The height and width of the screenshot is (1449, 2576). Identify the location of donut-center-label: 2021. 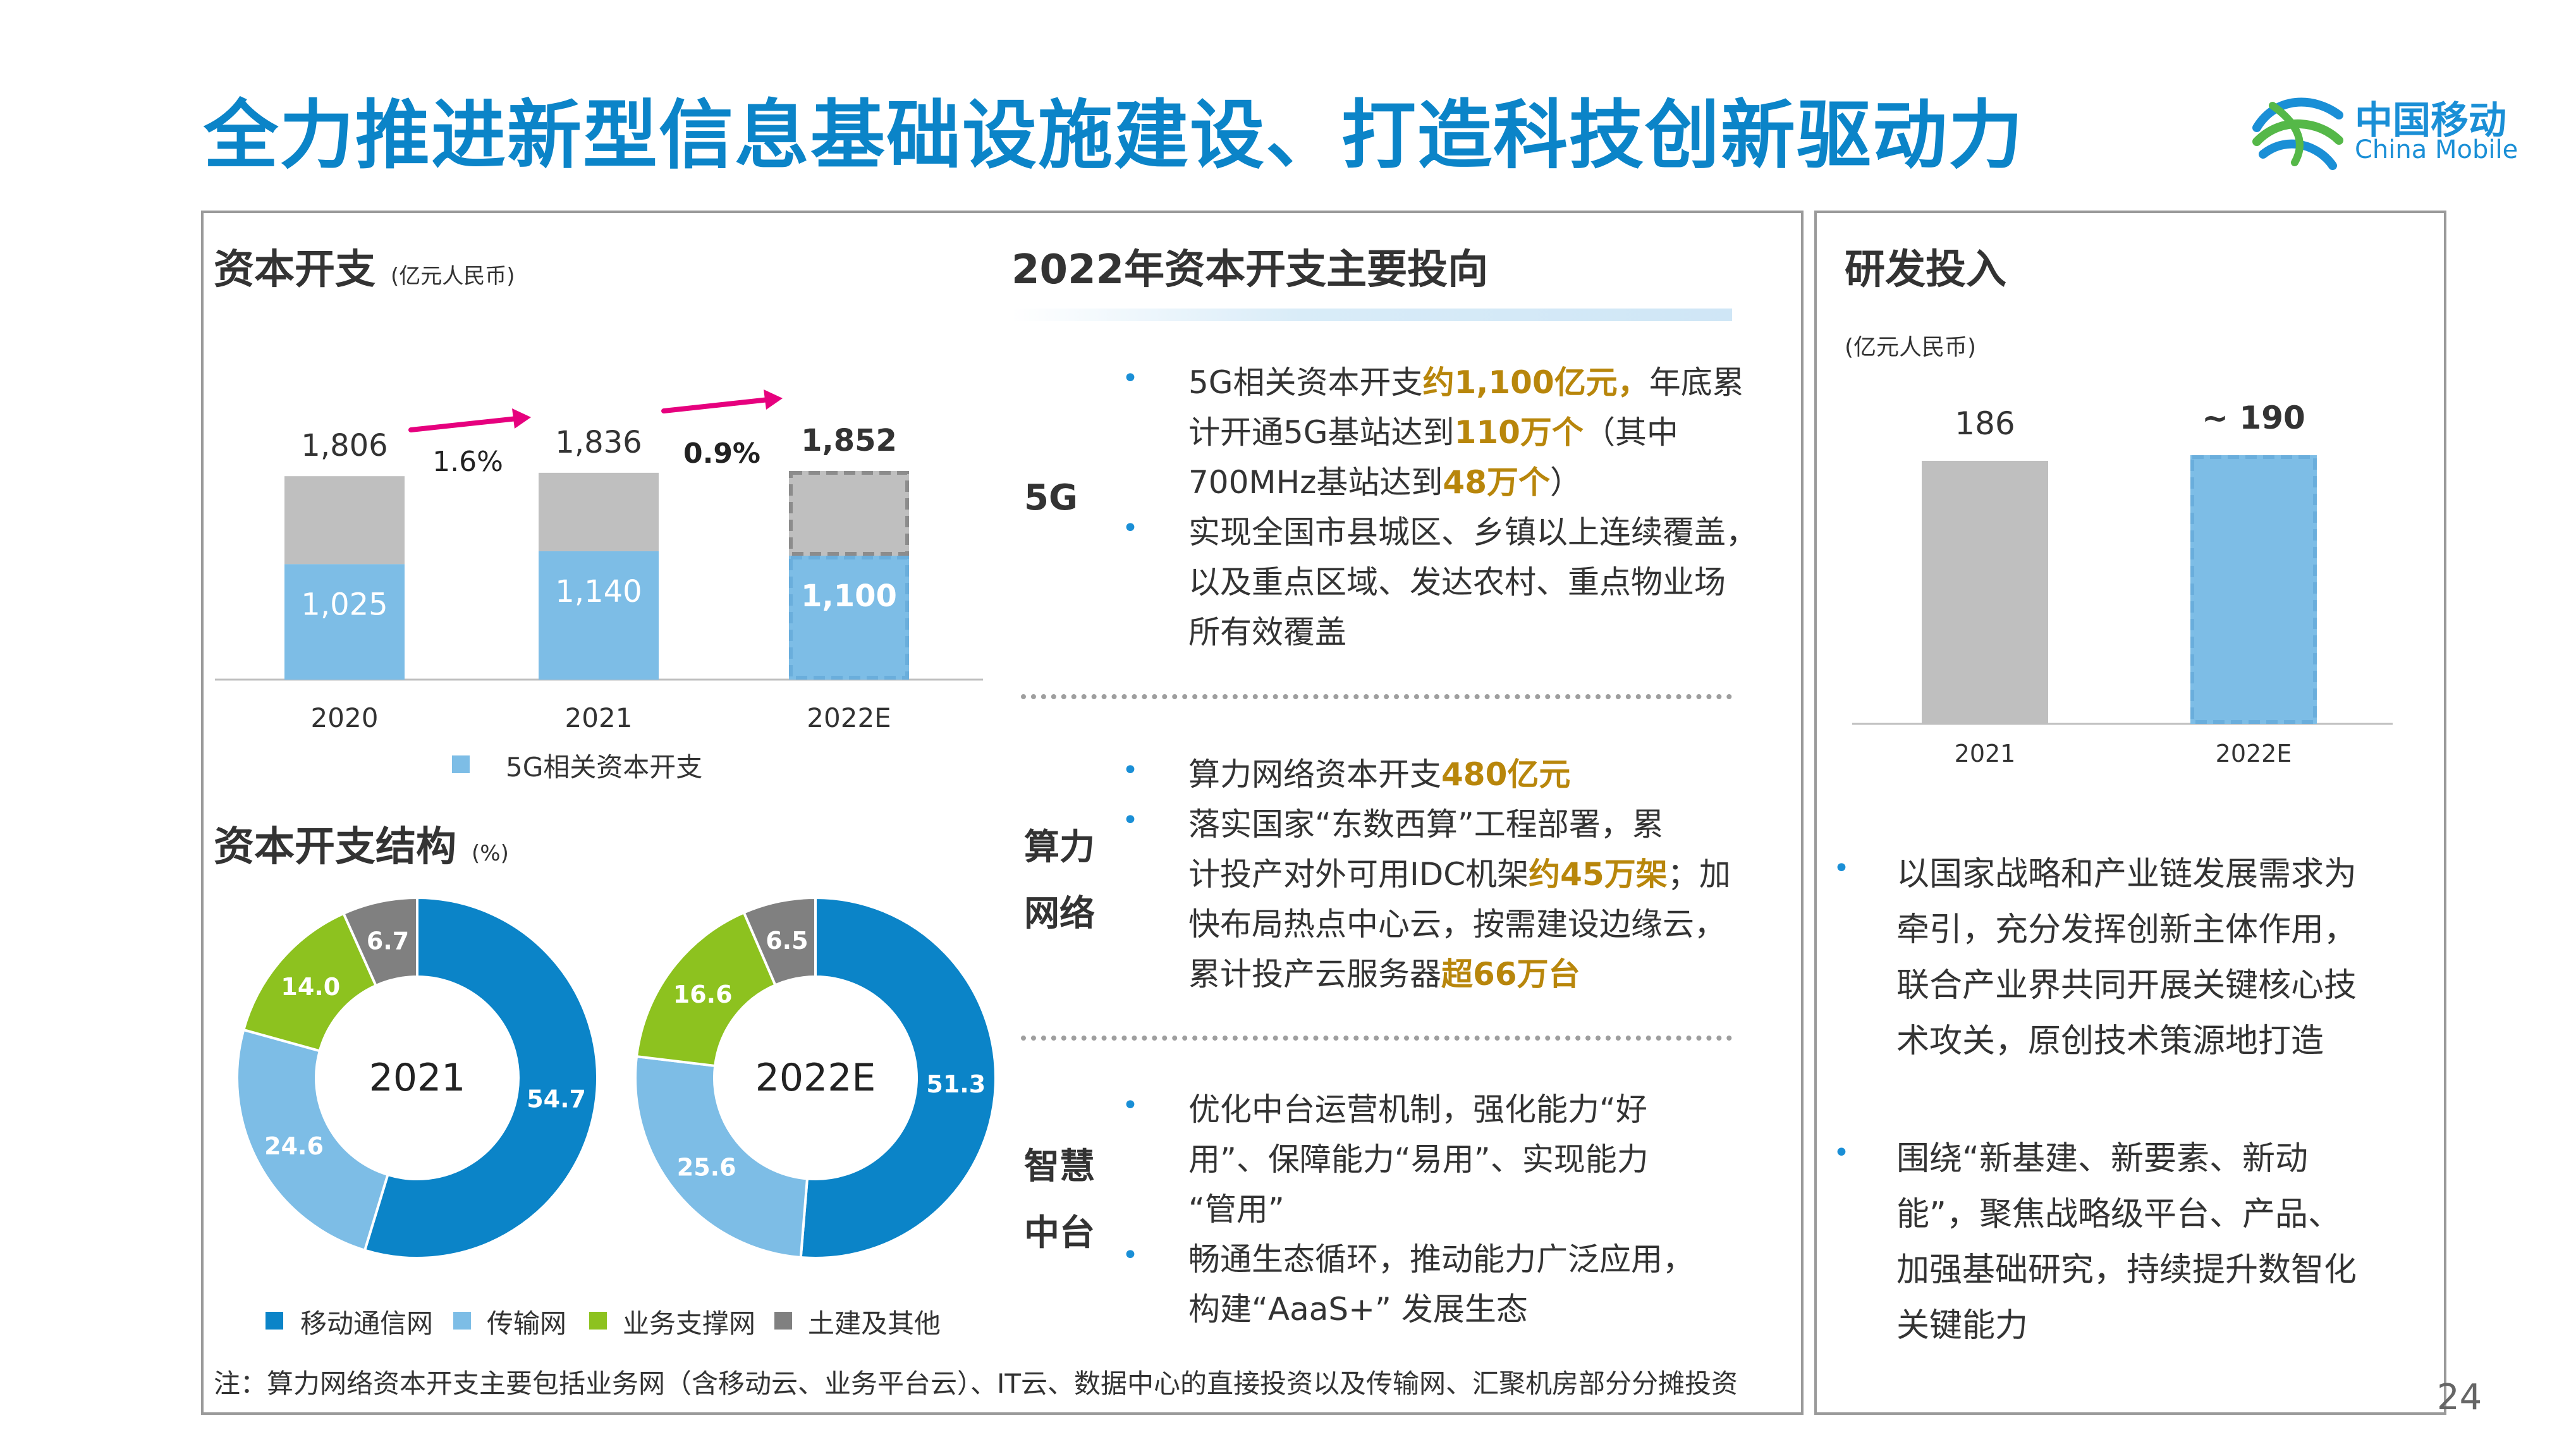
(417, 1078).